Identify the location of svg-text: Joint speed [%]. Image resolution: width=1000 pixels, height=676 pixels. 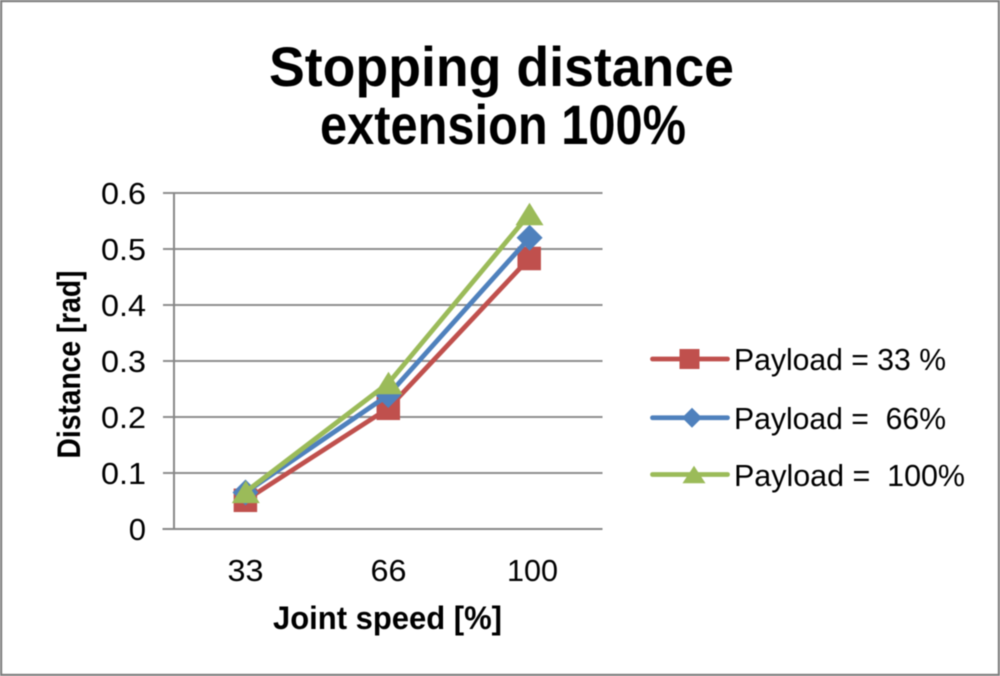
(387, 618).